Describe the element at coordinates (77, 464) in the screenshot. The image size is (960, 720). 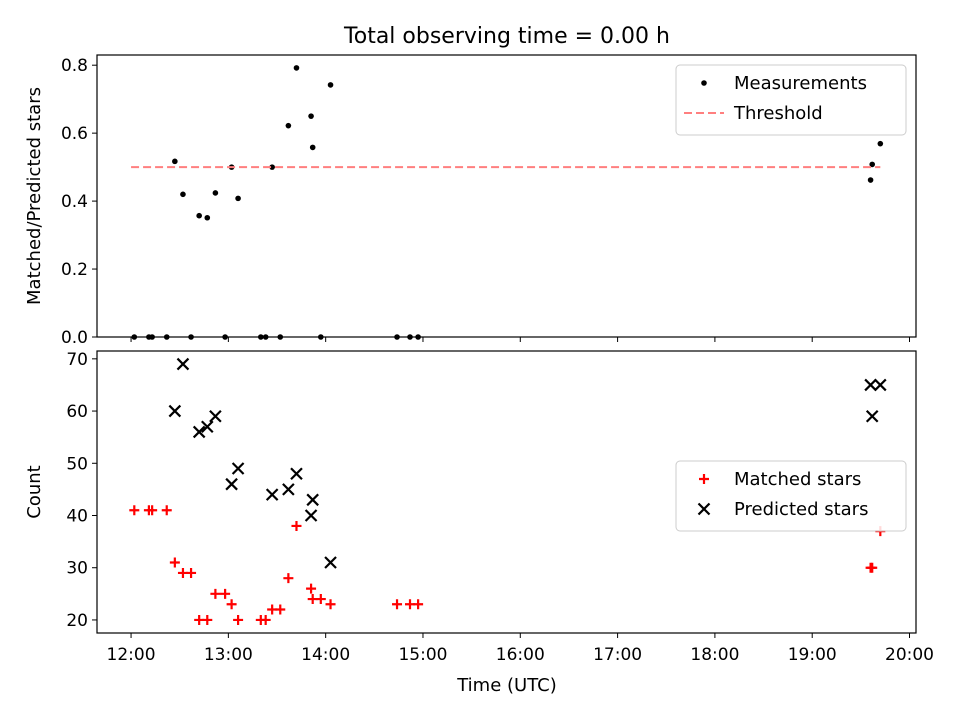
I see `bottom-y-tick-label: 50` at that location.